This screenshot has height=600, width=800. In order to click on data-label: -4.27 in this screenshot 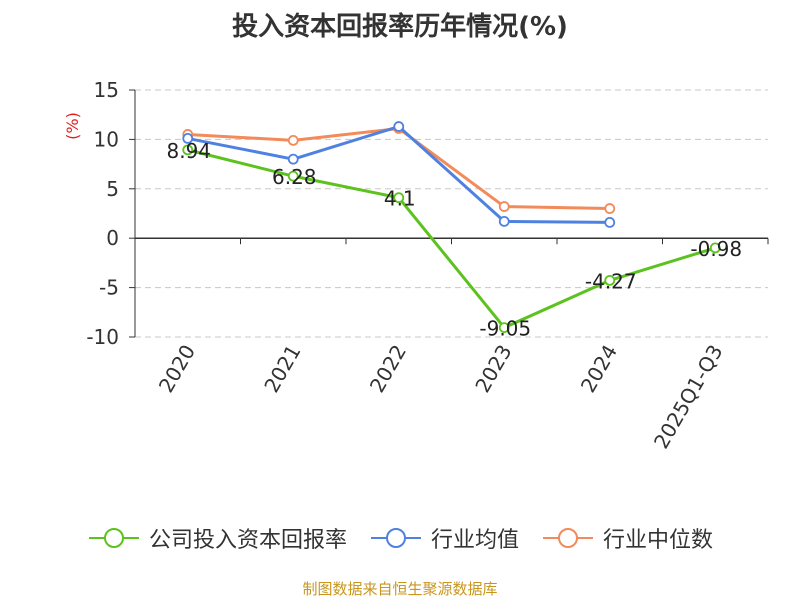, I will do `click(611, 281)`.